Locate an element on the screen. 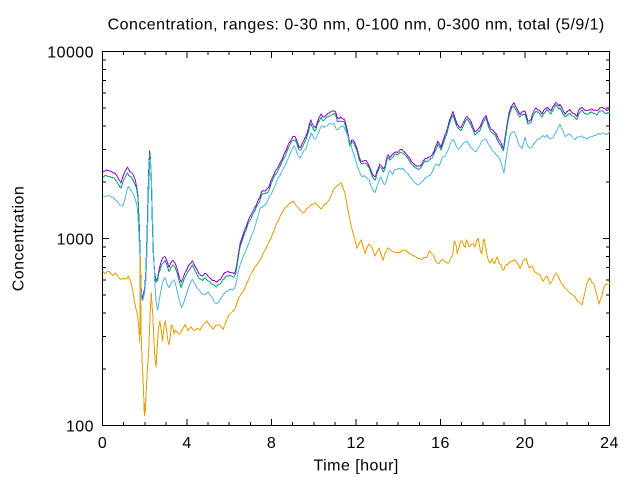 The height and width of the screenshot is (485, 640). svg-text: Concentration is located at coordinates (19, 238).